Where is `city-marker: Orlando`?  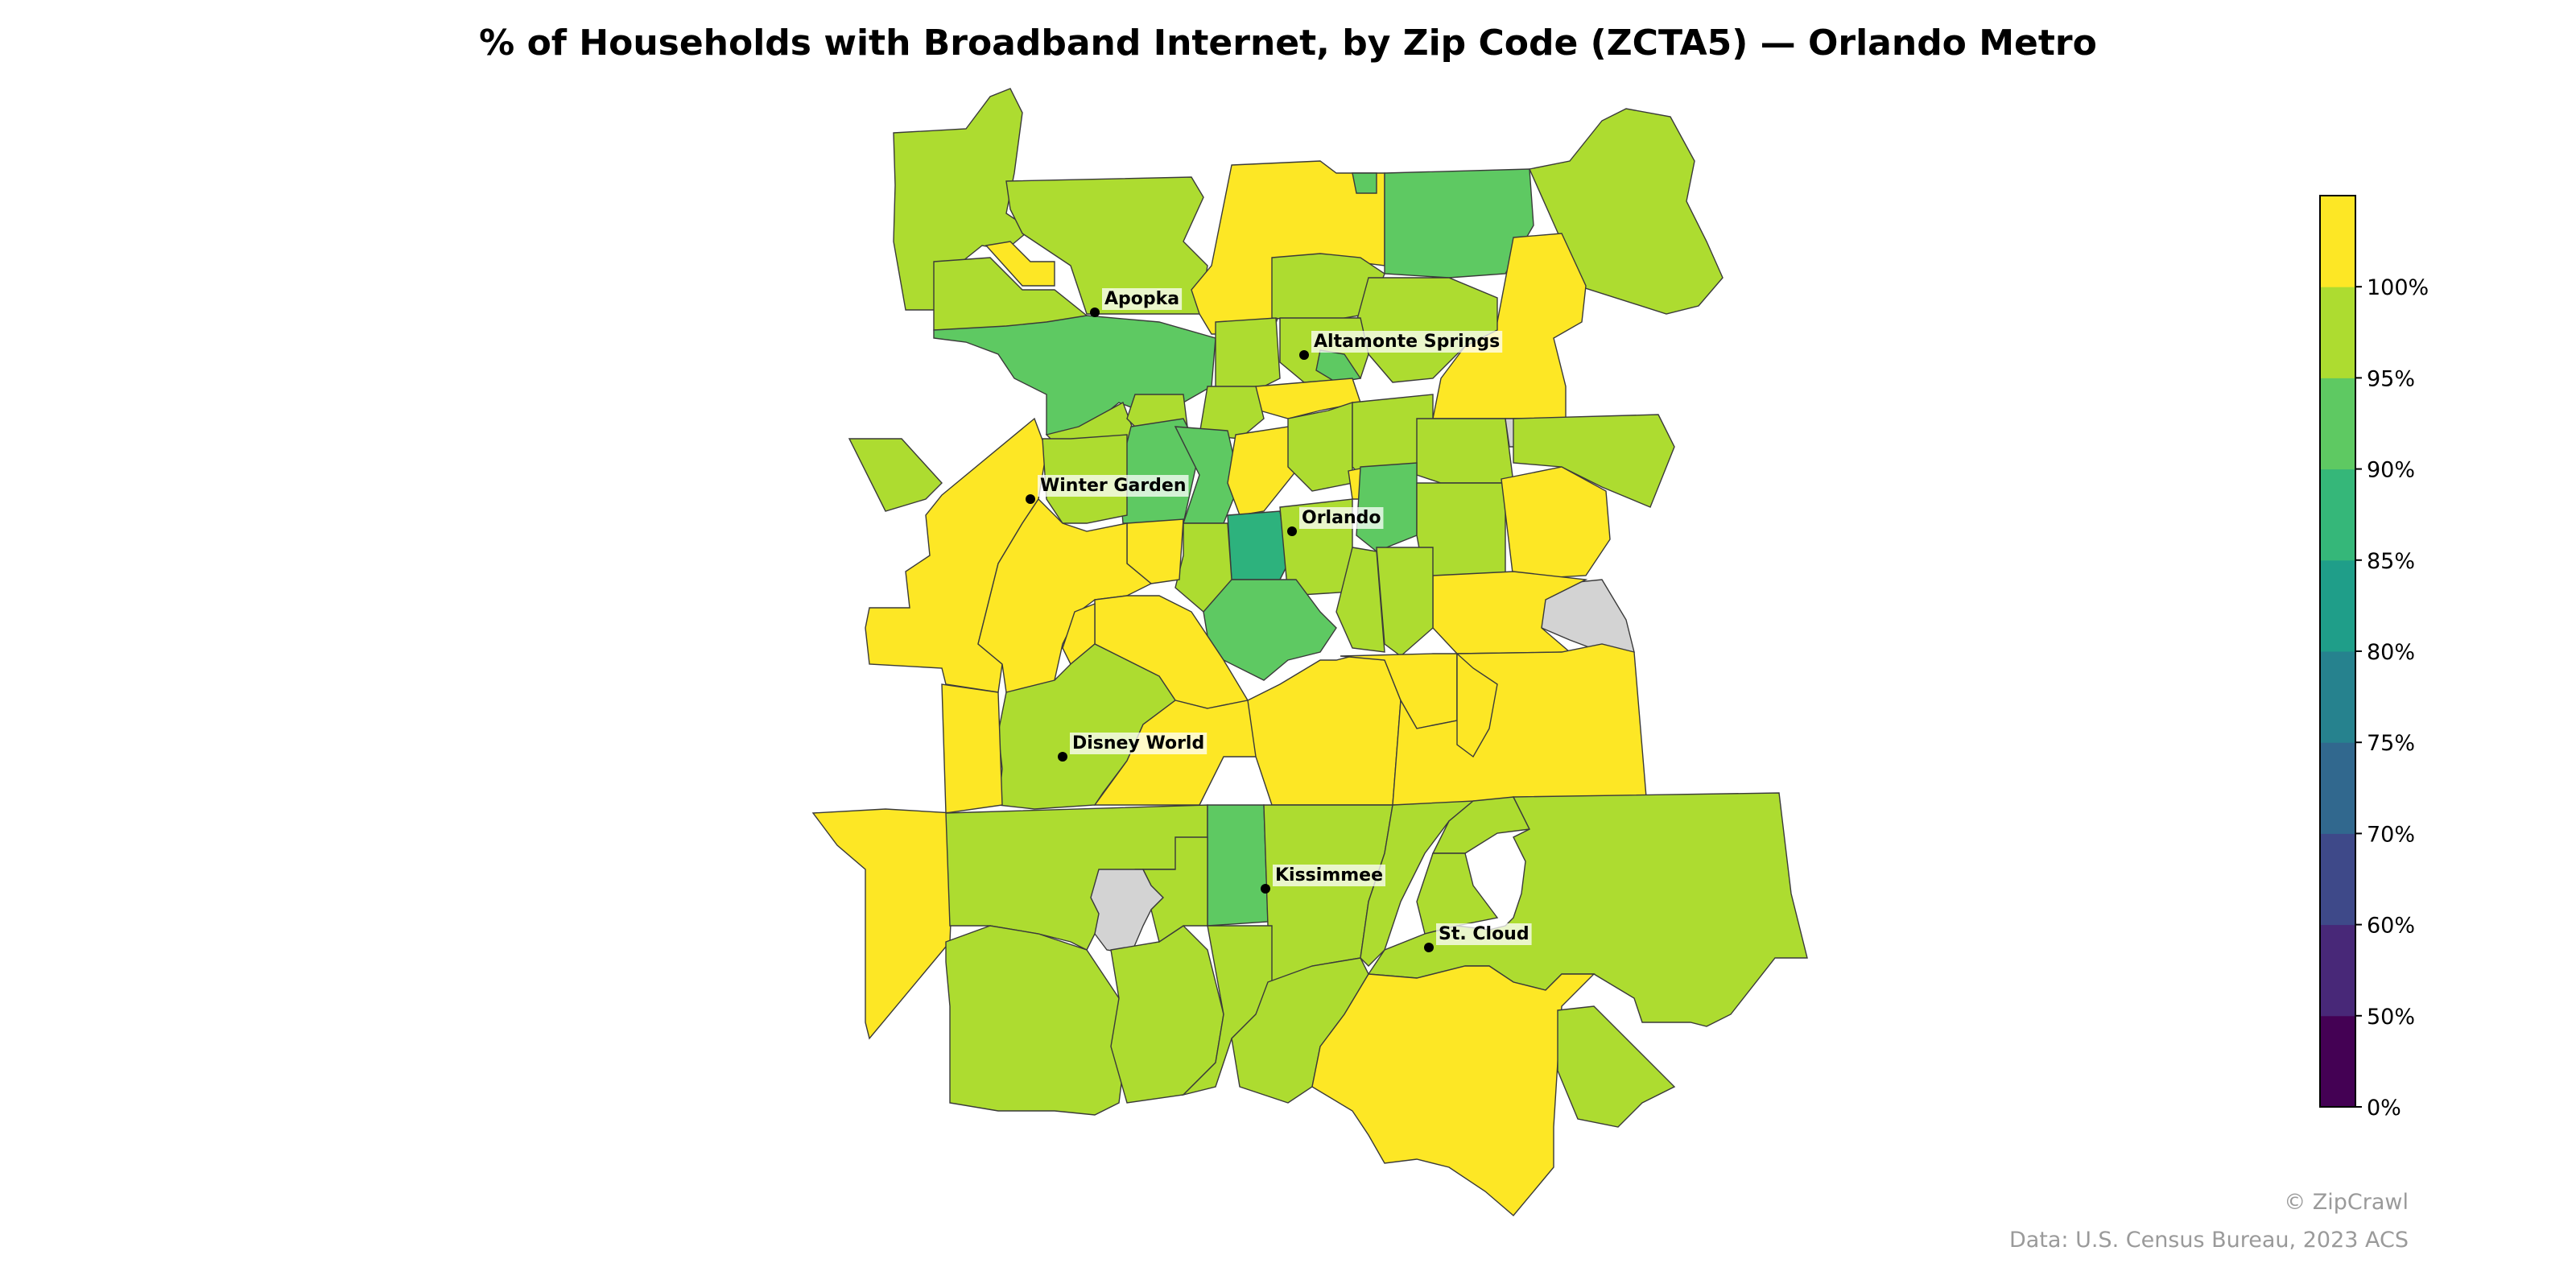 city-marker: Orlando is located at coordinates (1335, 521).